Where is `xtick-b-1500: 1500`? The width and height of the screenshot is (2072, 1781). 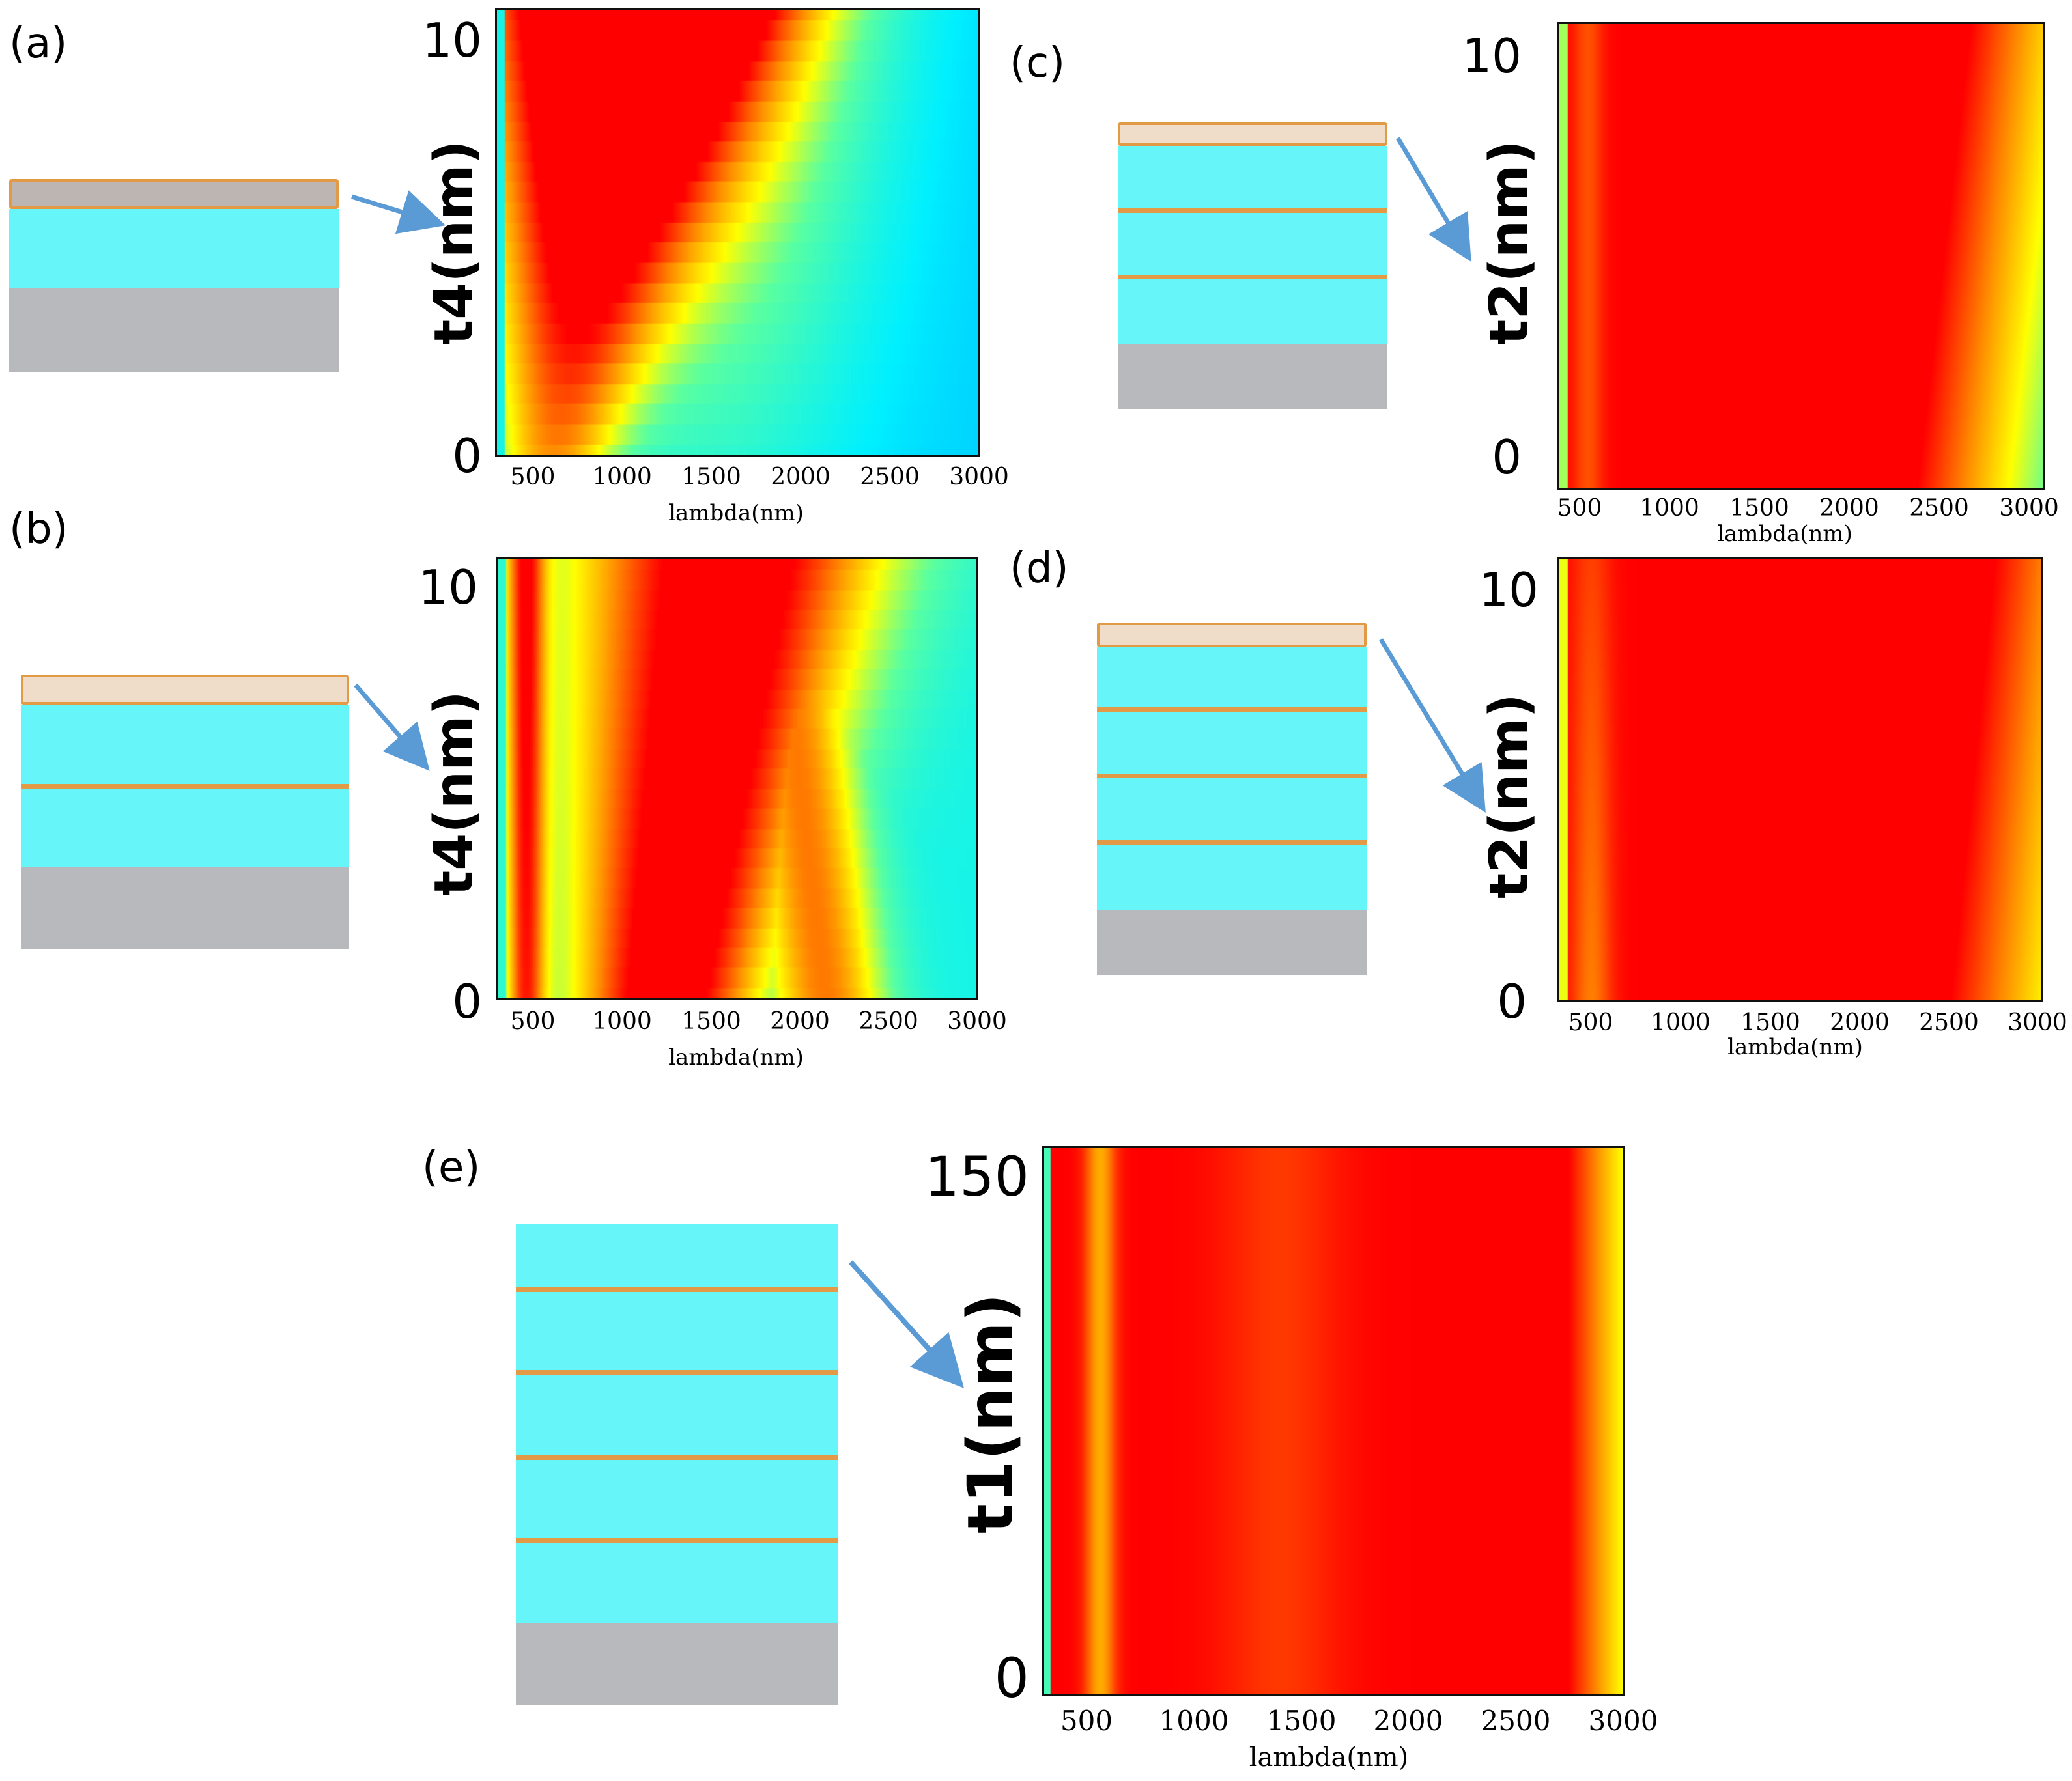 xtick-b-1500: 1500 is located at coordinates (711, 1021).